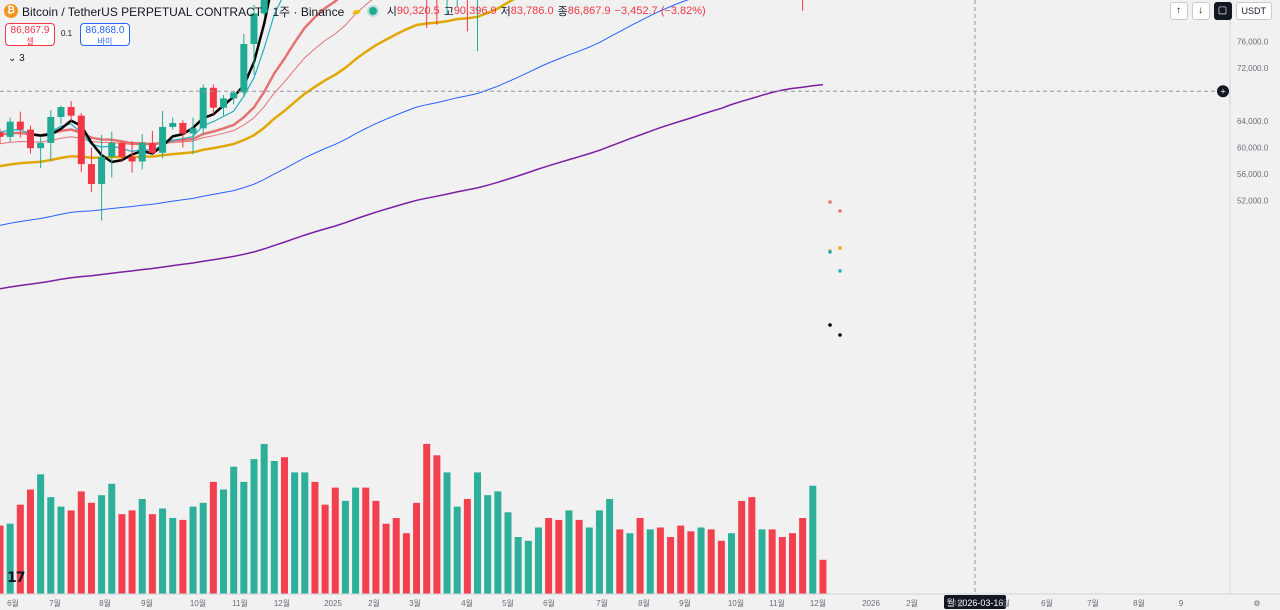 The image size is (1280, 610). What do you see at coordinates (1256, 603) in the screenshot?
I see `settings-gear-icon: ⚙` at bounding box center [1256, 603].